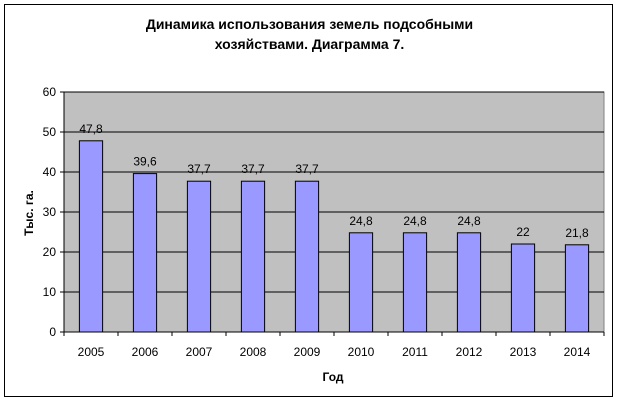 The height and width of the screenshot is (403, 619). I want to click on y-tick-label: 10, so click(50, 292).